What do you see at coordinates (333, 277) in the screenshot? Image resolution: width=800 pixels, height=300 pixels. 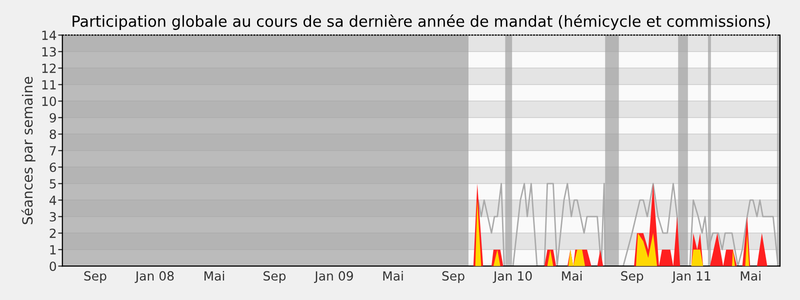 I see `x-tick-label: Jan 09` at bounding box center [333, 277].